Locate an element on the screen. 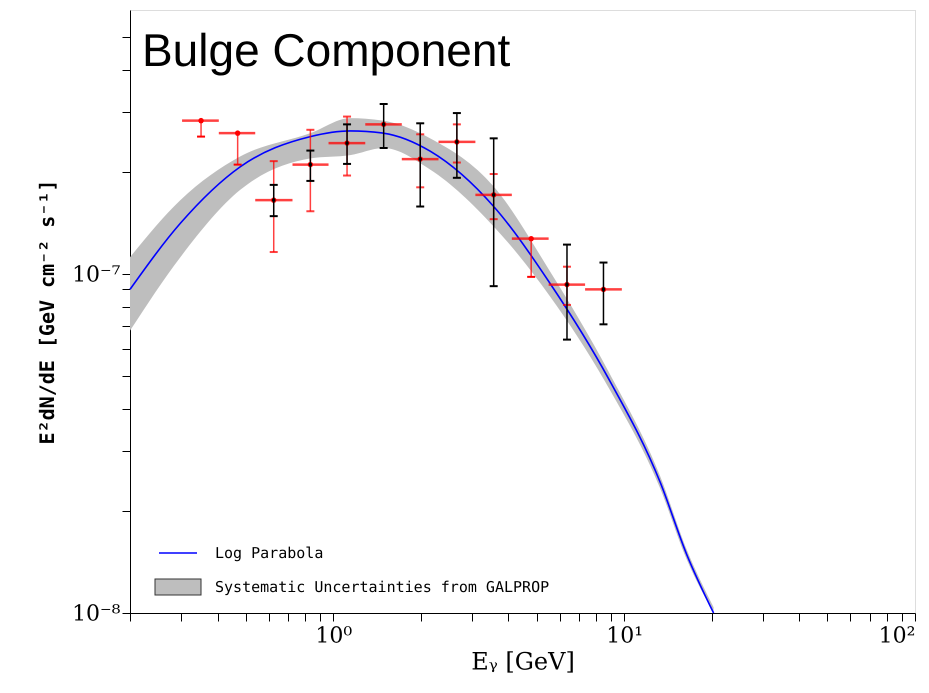 The height and width of the screenshot is (693, 929). y-tick-label: 10⁻⁷ is located at coordinates (96, 275).